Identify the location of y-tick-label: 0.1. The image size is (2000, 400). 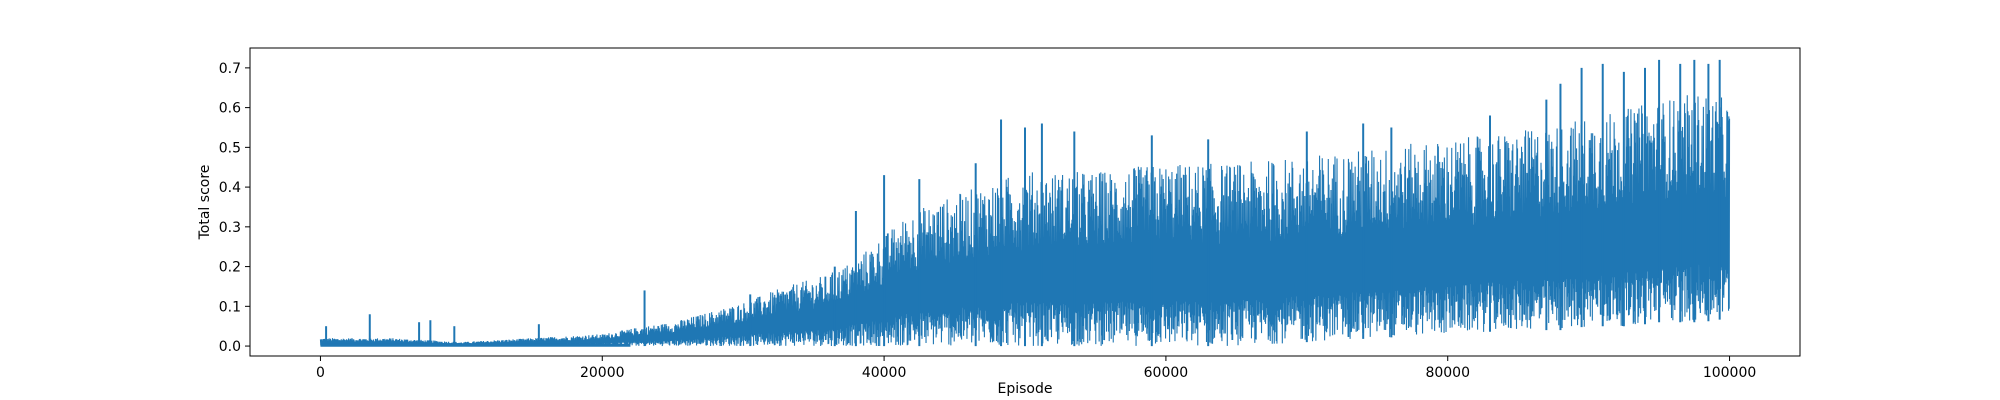
(230, 307).